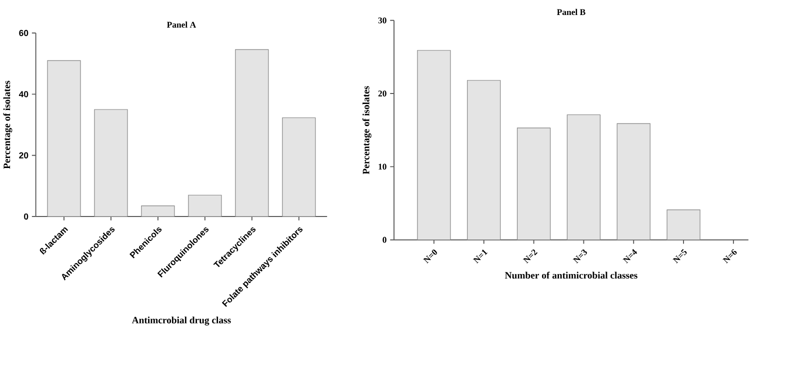 This screenshot has width=800, height=372. What do you see at coordinates (23, 94) in the screenshot?
I see `y-tick-label: 40` at bounding box center [23, 94].